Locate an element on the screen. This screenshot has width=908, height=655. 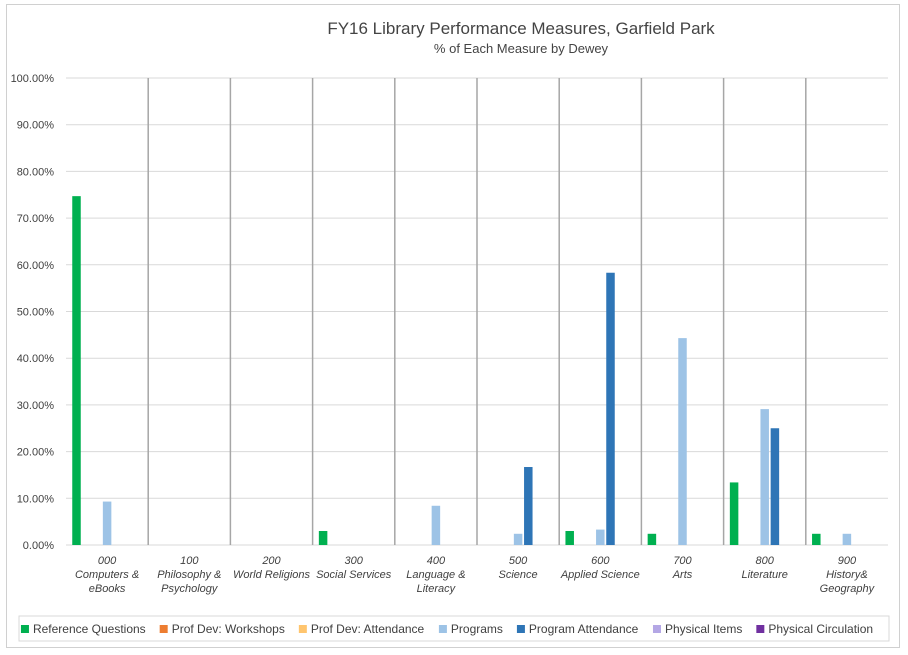
legend-label: Physical Items is located at coordinates (703, 629).